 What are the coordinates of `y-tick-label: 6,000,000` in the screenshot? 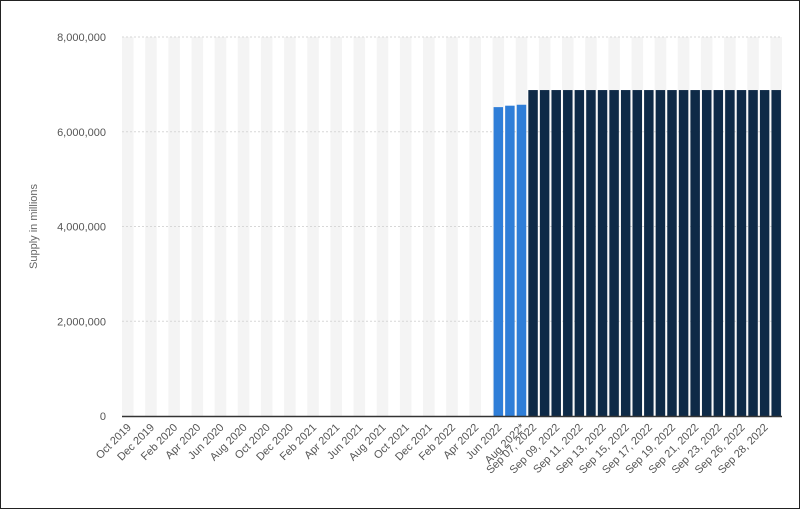 It's located at (81, 133).